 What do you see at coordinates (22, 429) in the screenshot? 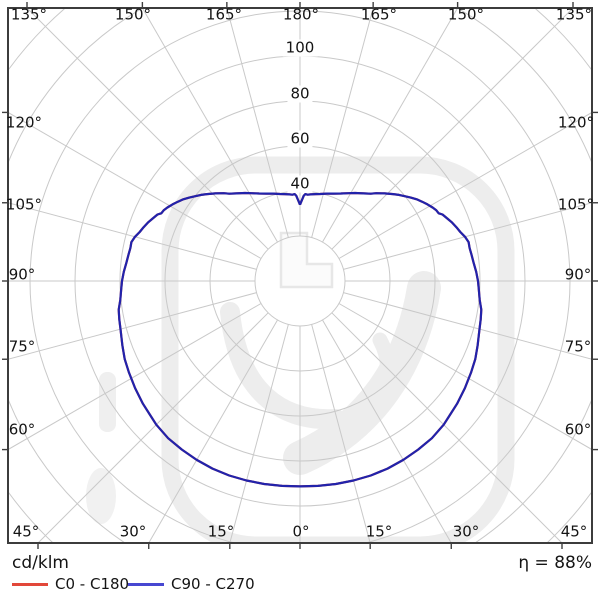
I see `gamma-label-left: 60°` at bounding box center [22, 429].